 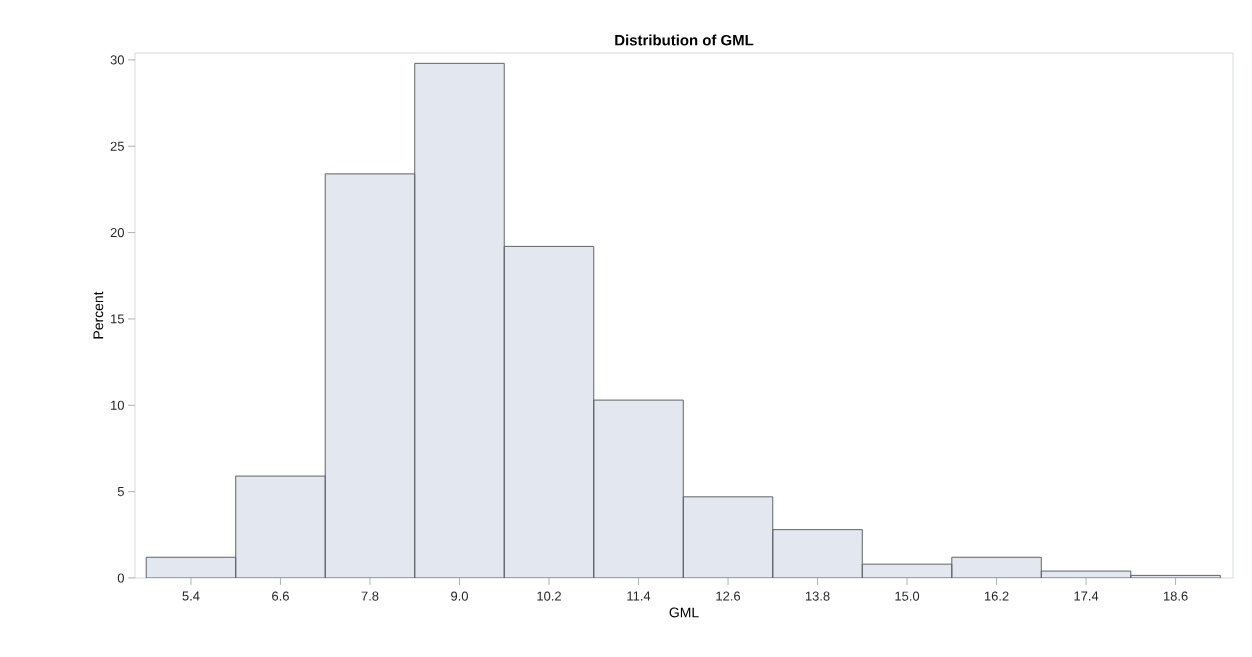 I want to click on x-tick-label: 6.6, so click(x=280, y=596).